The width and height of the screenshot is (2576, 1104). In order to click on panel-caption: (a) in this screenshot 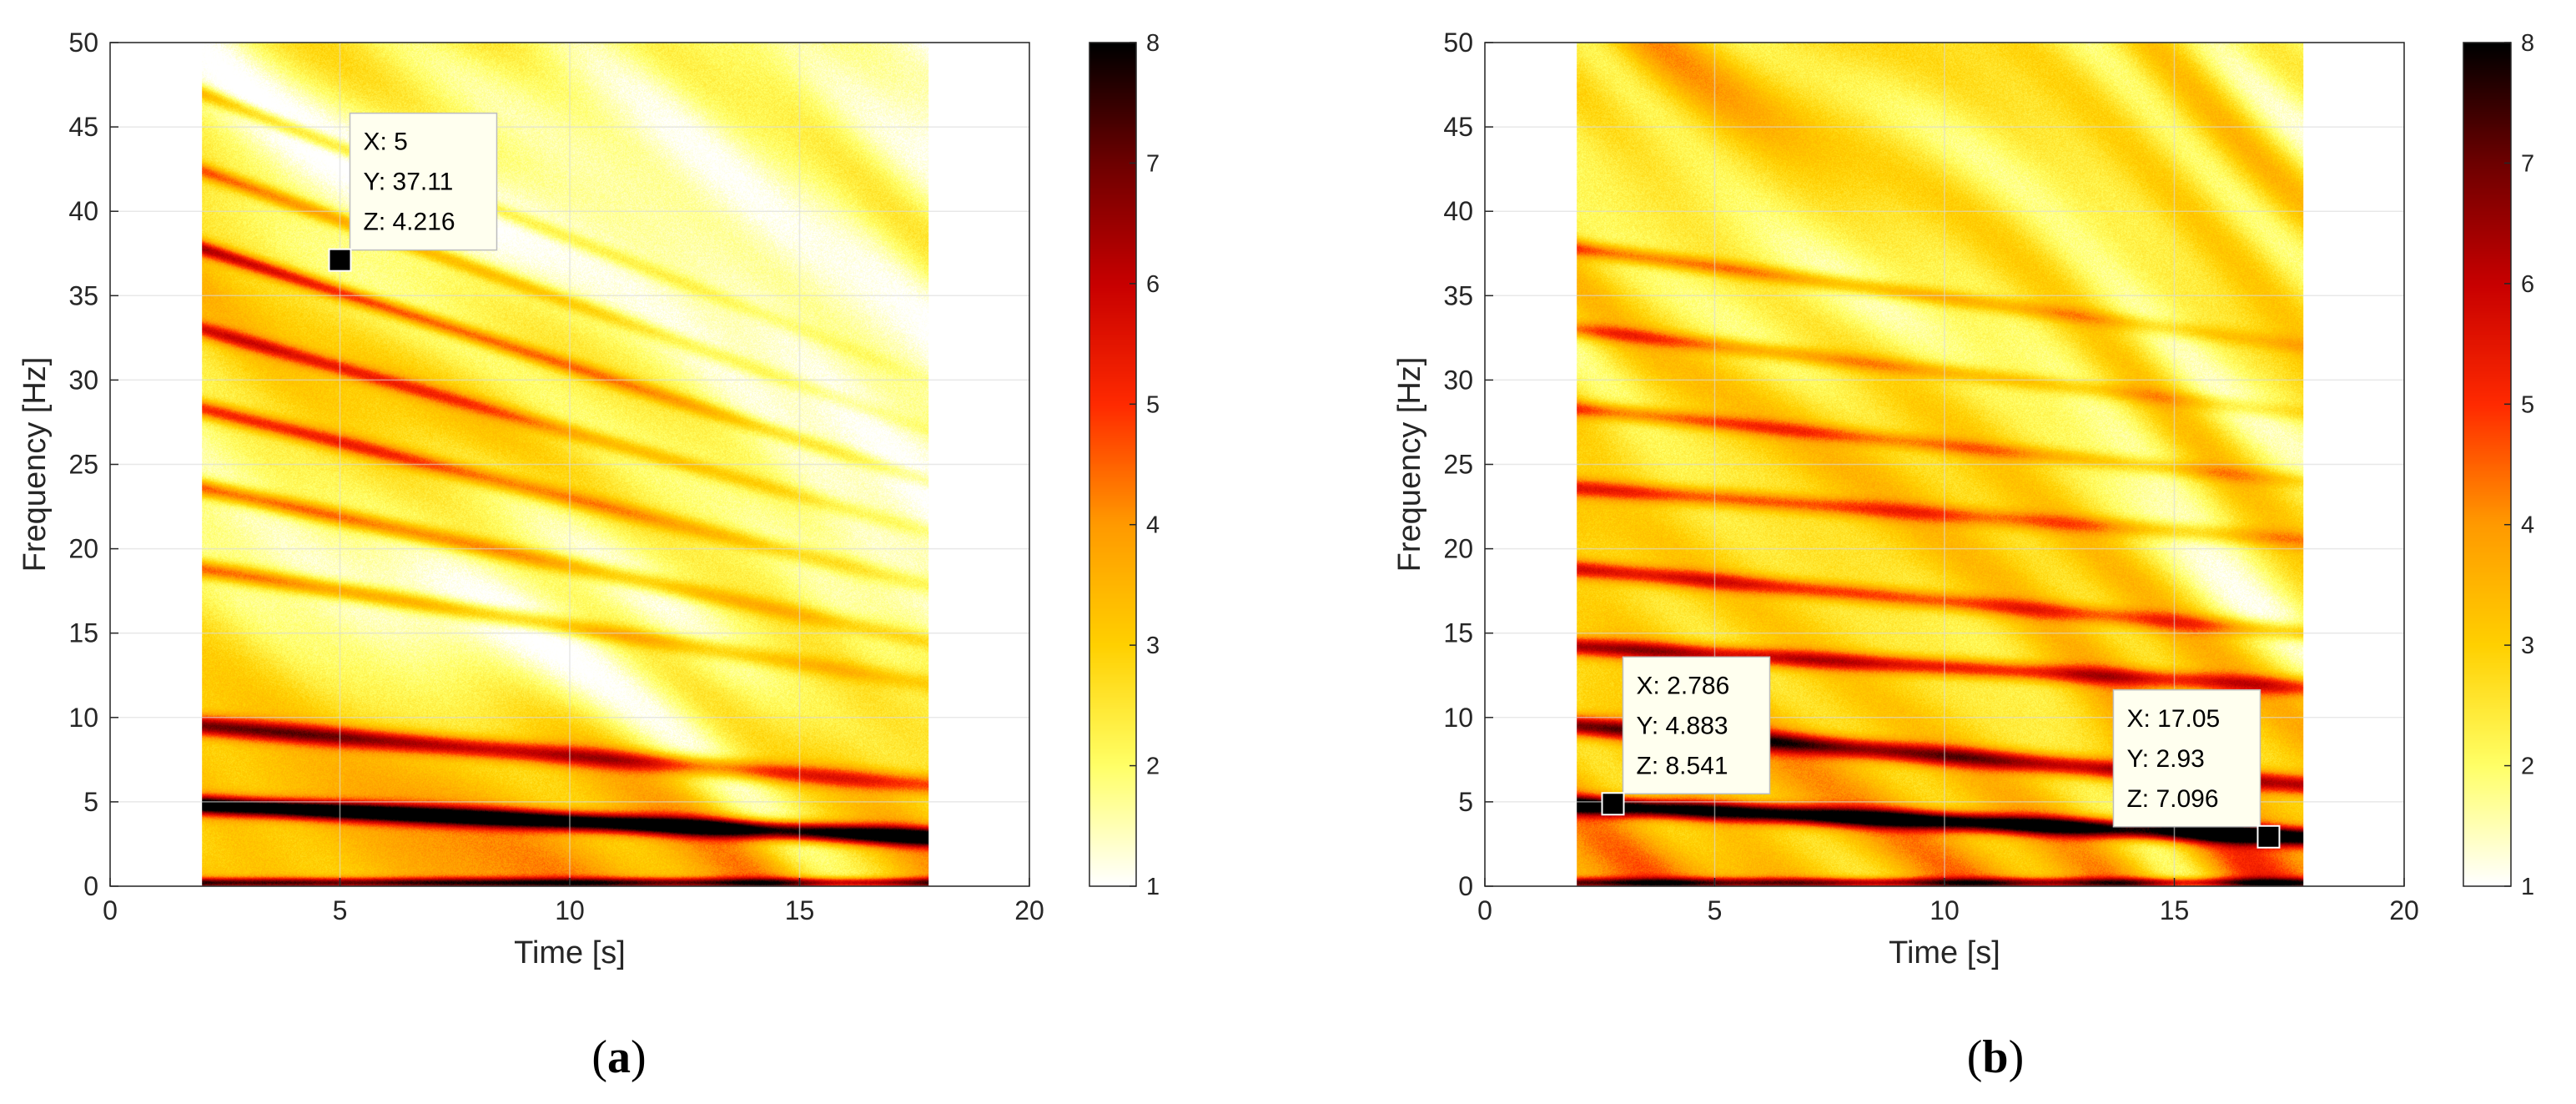, I will do `click(618, 1057)`.